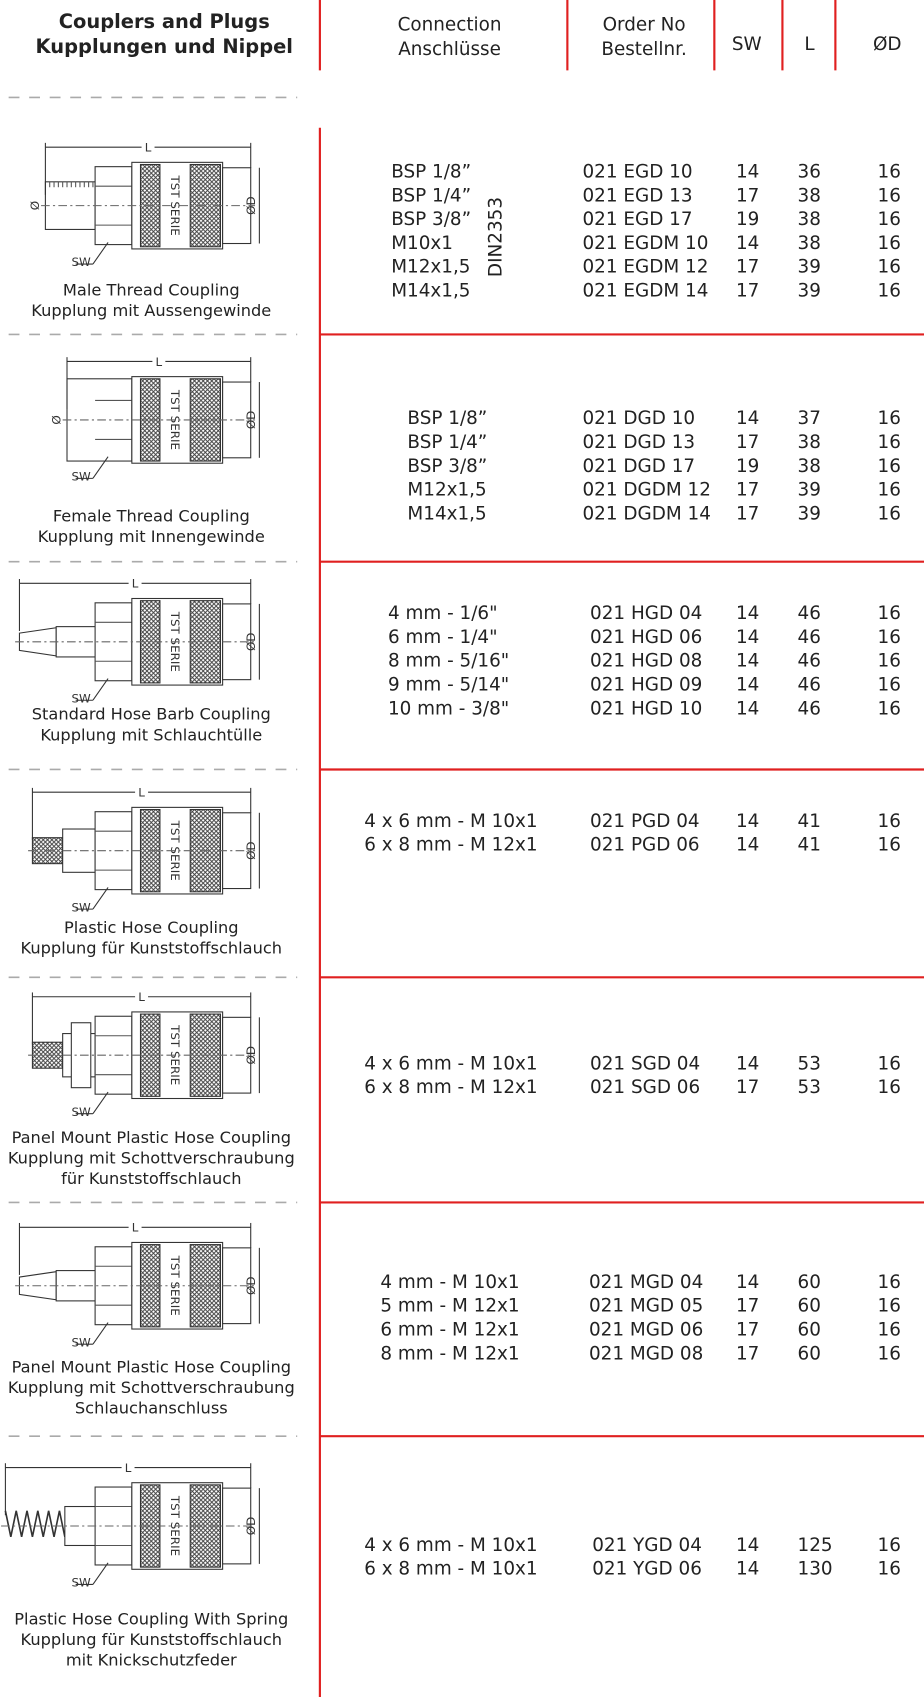  I want to click on length: 125, so click(815, 1545).